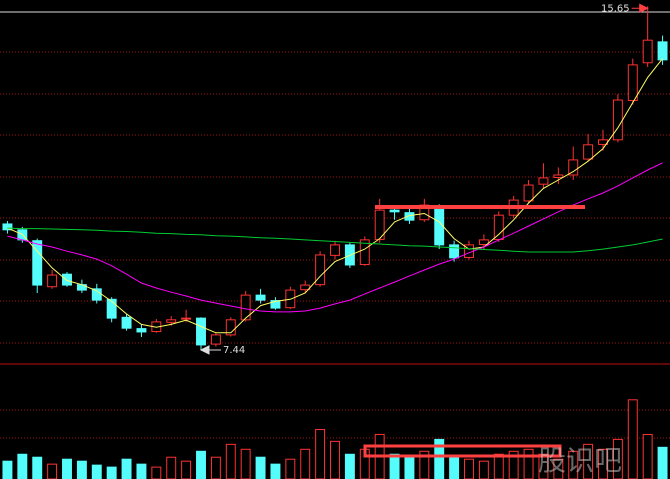  Describe the element at coordinates (615, 8) in the screenshot. I see `annotation-label: 15.65` at that location.